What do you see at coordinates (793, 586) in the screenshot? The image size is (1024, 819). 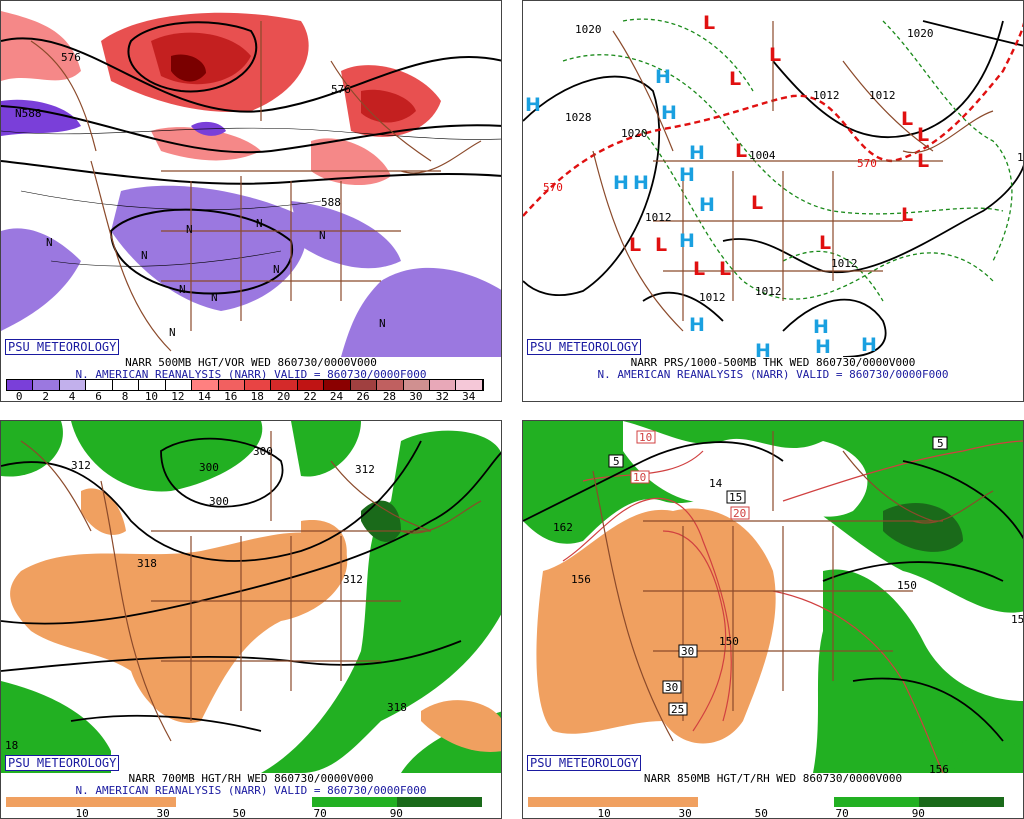 I see `state-lines` at bounding box center [793, 586].